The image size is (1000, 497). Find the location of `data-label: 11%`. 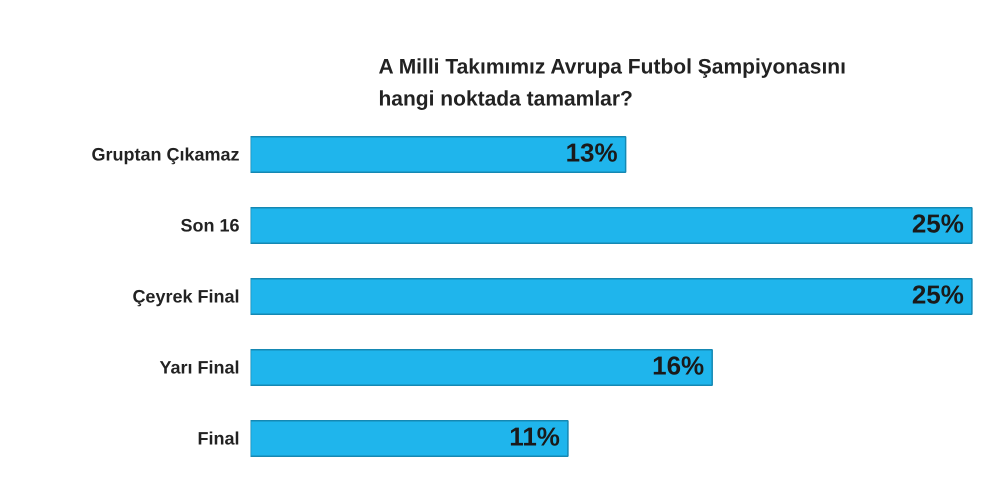

data-label: 11% is located at coordinates (534, 436).